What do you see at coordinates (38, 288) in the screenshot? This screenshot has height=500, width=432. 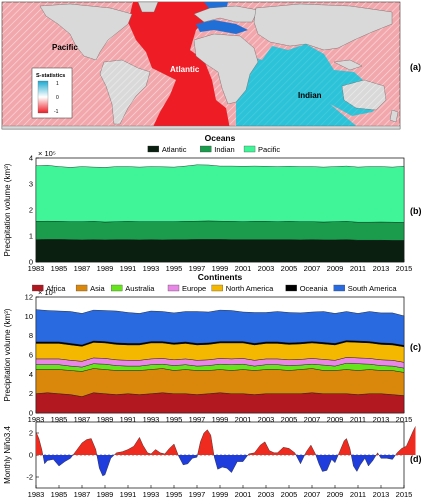 I see `legend-swatch-africa` at bounding box center [38, 288].